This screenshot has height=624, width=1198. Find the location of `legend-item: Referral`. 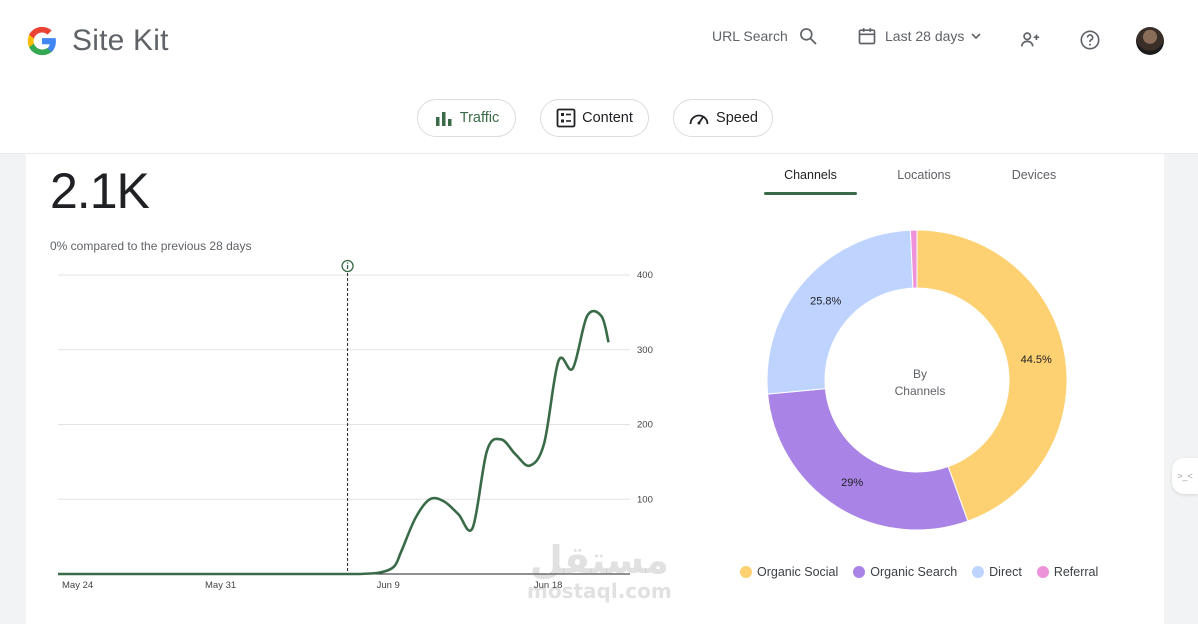

legend-item: Referral is located at coordinates (1067, 572).